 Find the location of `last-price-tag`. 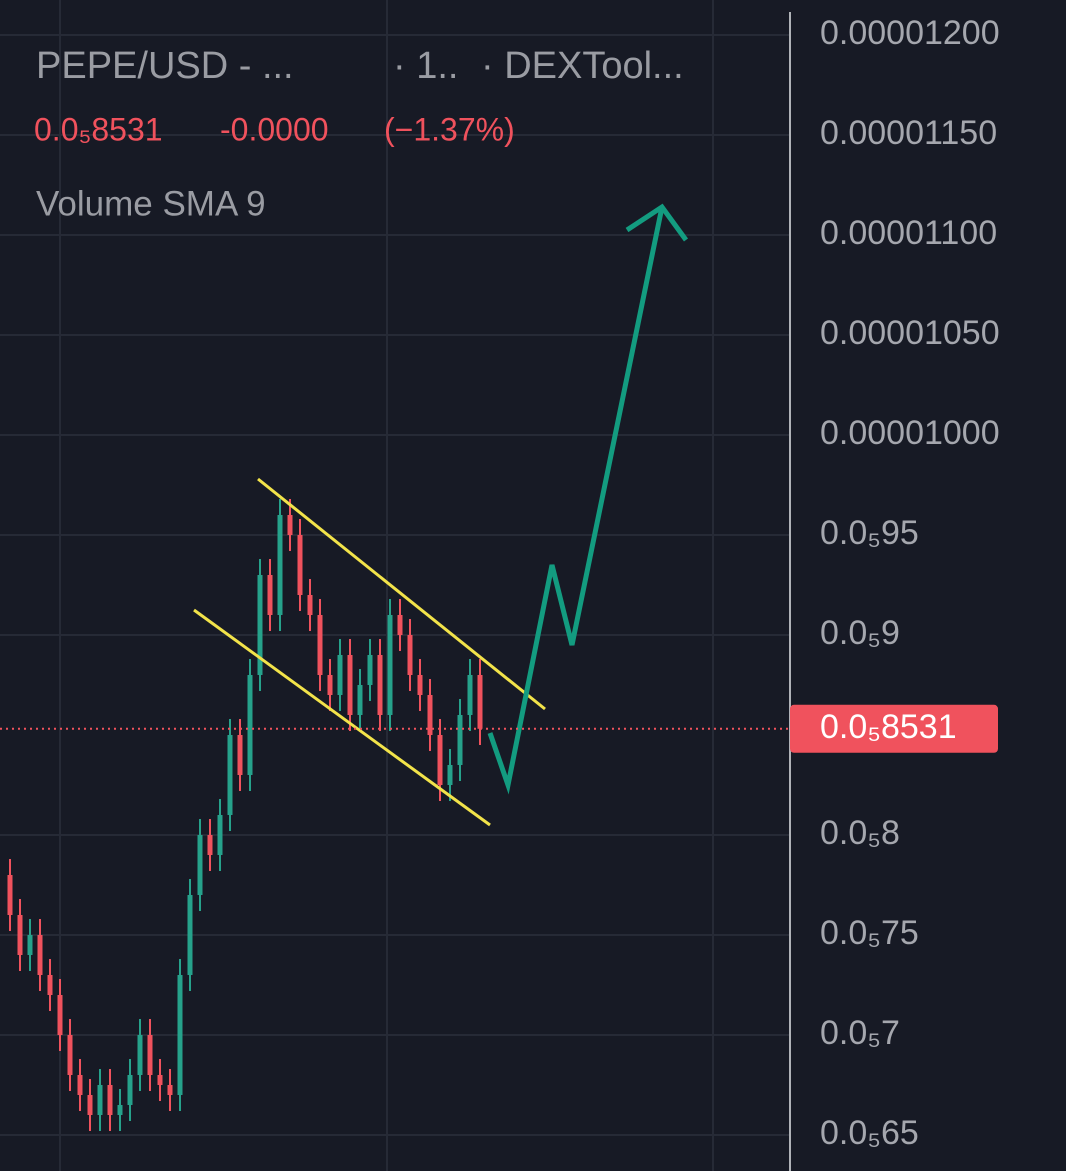

last-price-tag is located at coordinates (894, 728).